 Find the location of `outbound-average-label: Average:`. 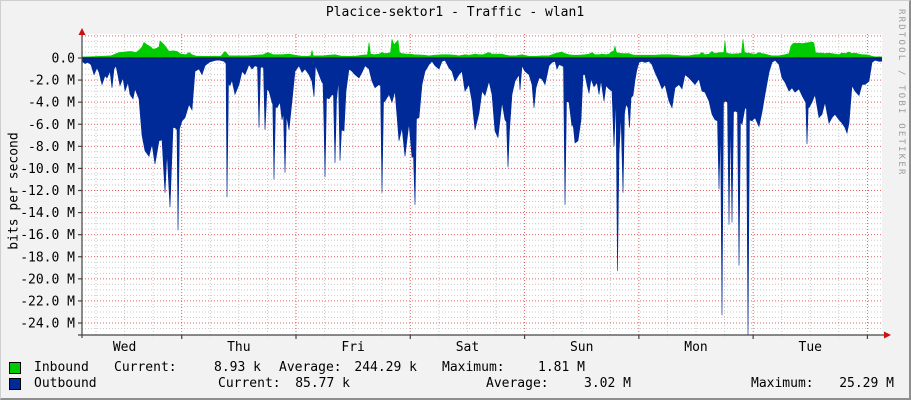

outbound-average-label: Average: is located at coordinates (517, 383).